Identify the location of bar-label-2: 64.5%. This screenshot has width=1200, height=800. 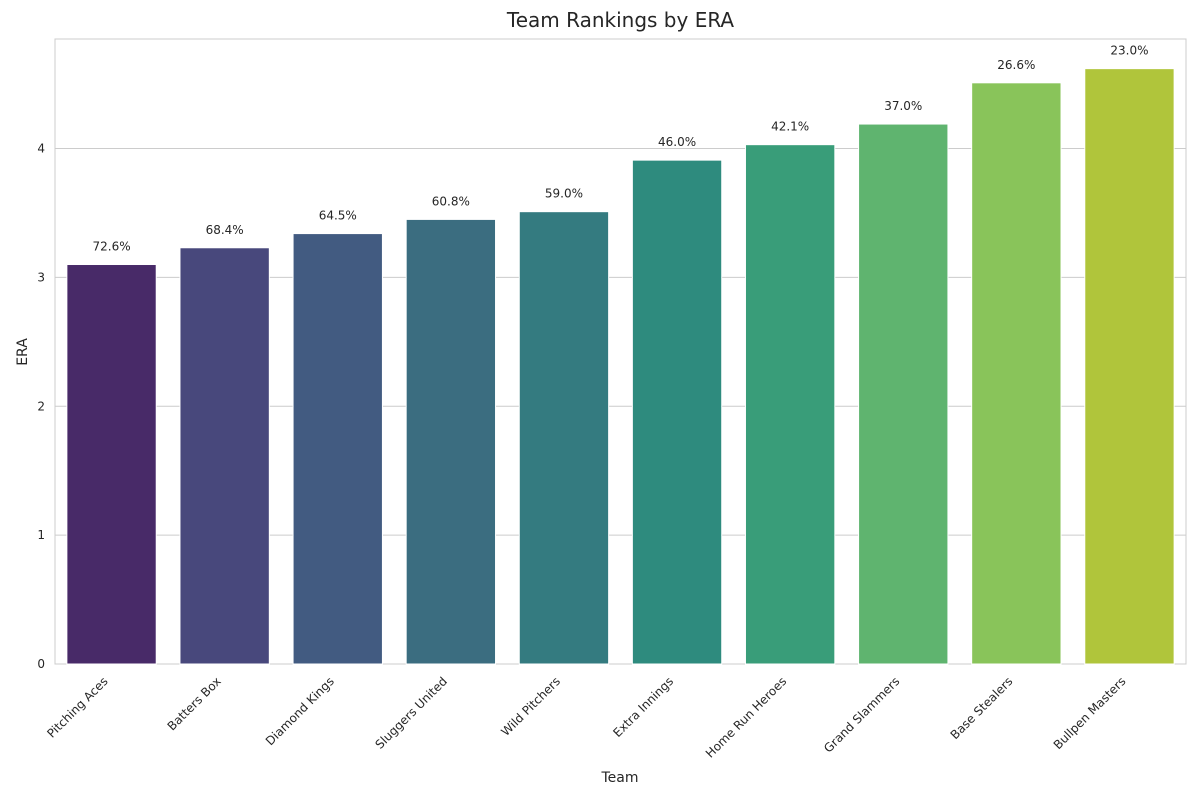
(338, 216).